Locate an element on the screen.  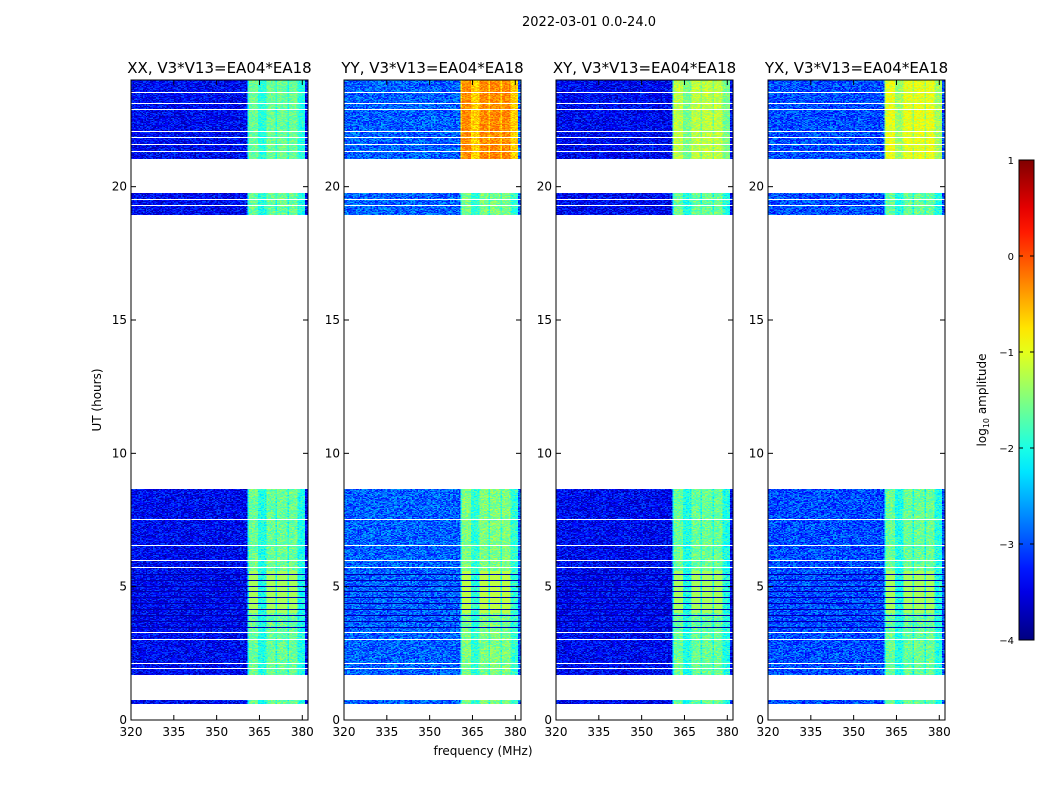
panel-title: YX, V3*V13=EA04*EA18 is located at coordinates (856, 68).